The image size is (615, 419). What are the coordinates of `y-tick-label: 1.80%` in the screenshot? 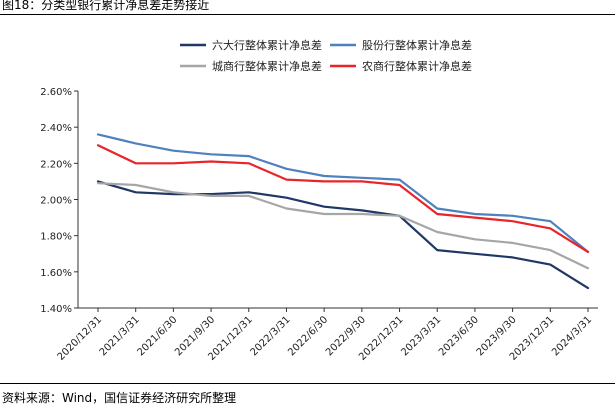 It's located at (56, 237).